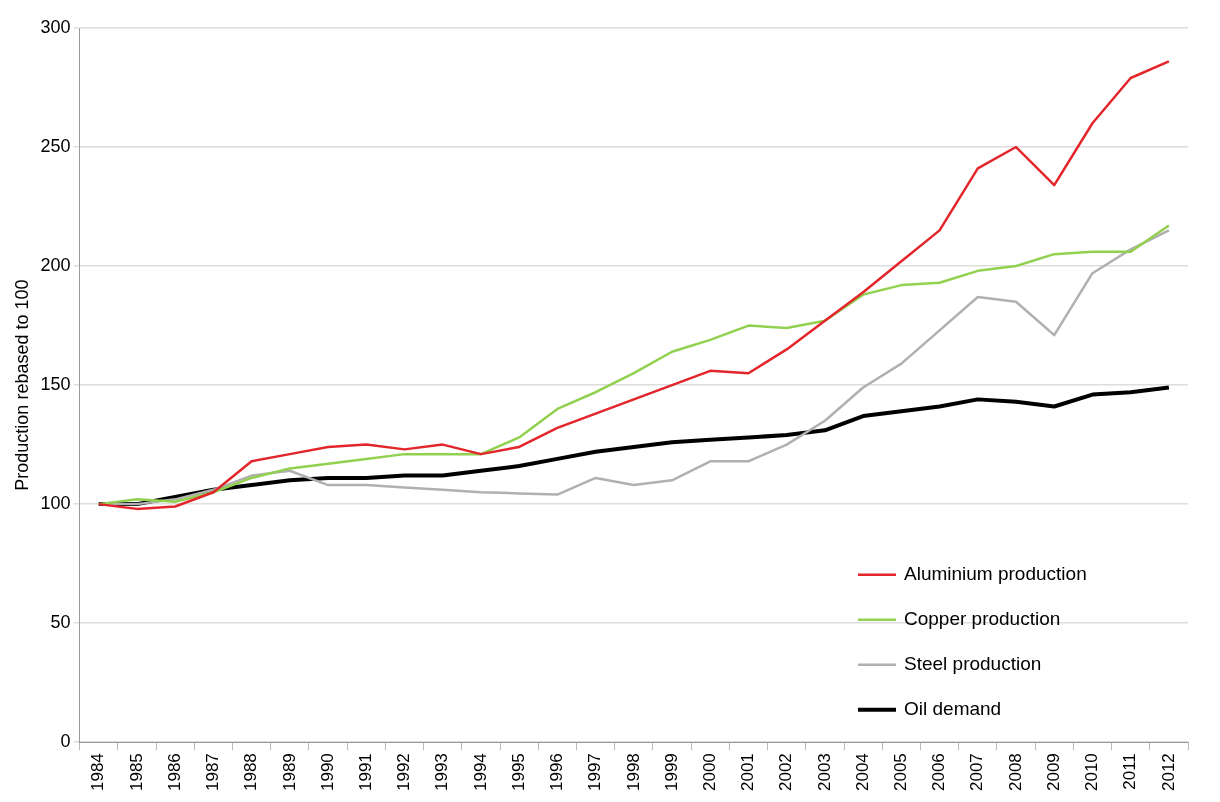 Image resolution: width=1220 pixels, height=802 pixels. I want to click on x-tick-label: 2001, so click(748, 772).